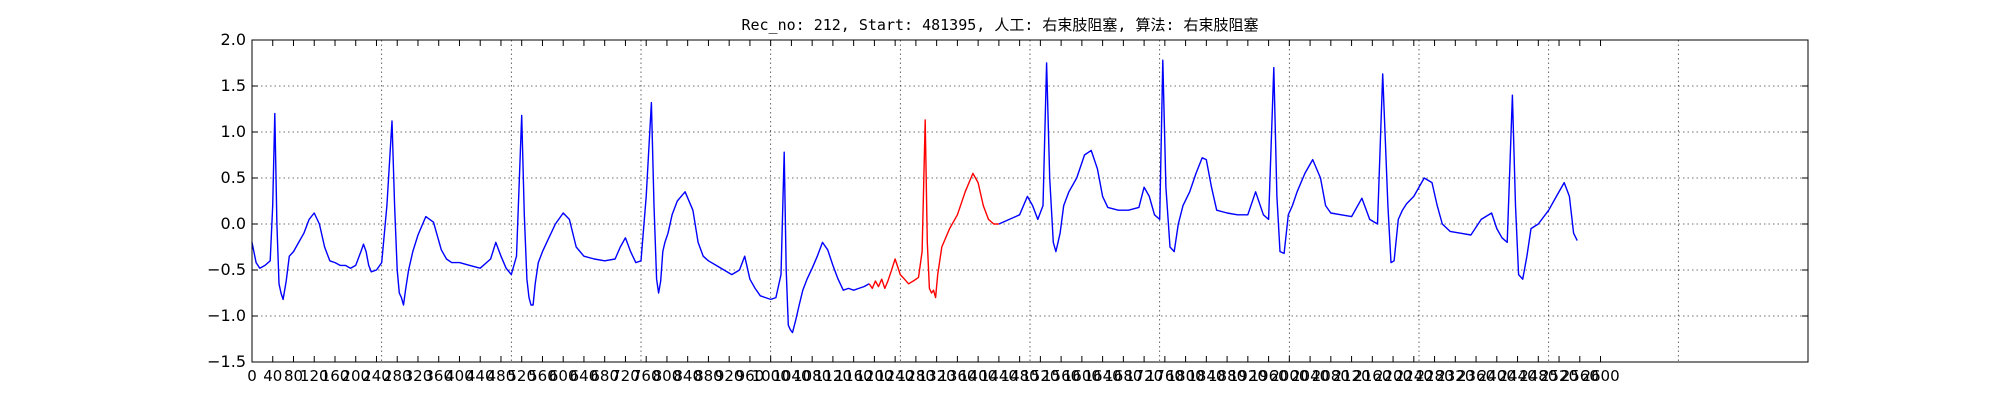 This screenshot has height=400, width=2000. Describe the element at coordinates (226, 361) in the screenshot. I see `y-tick-label-0: −1.5` at that location.